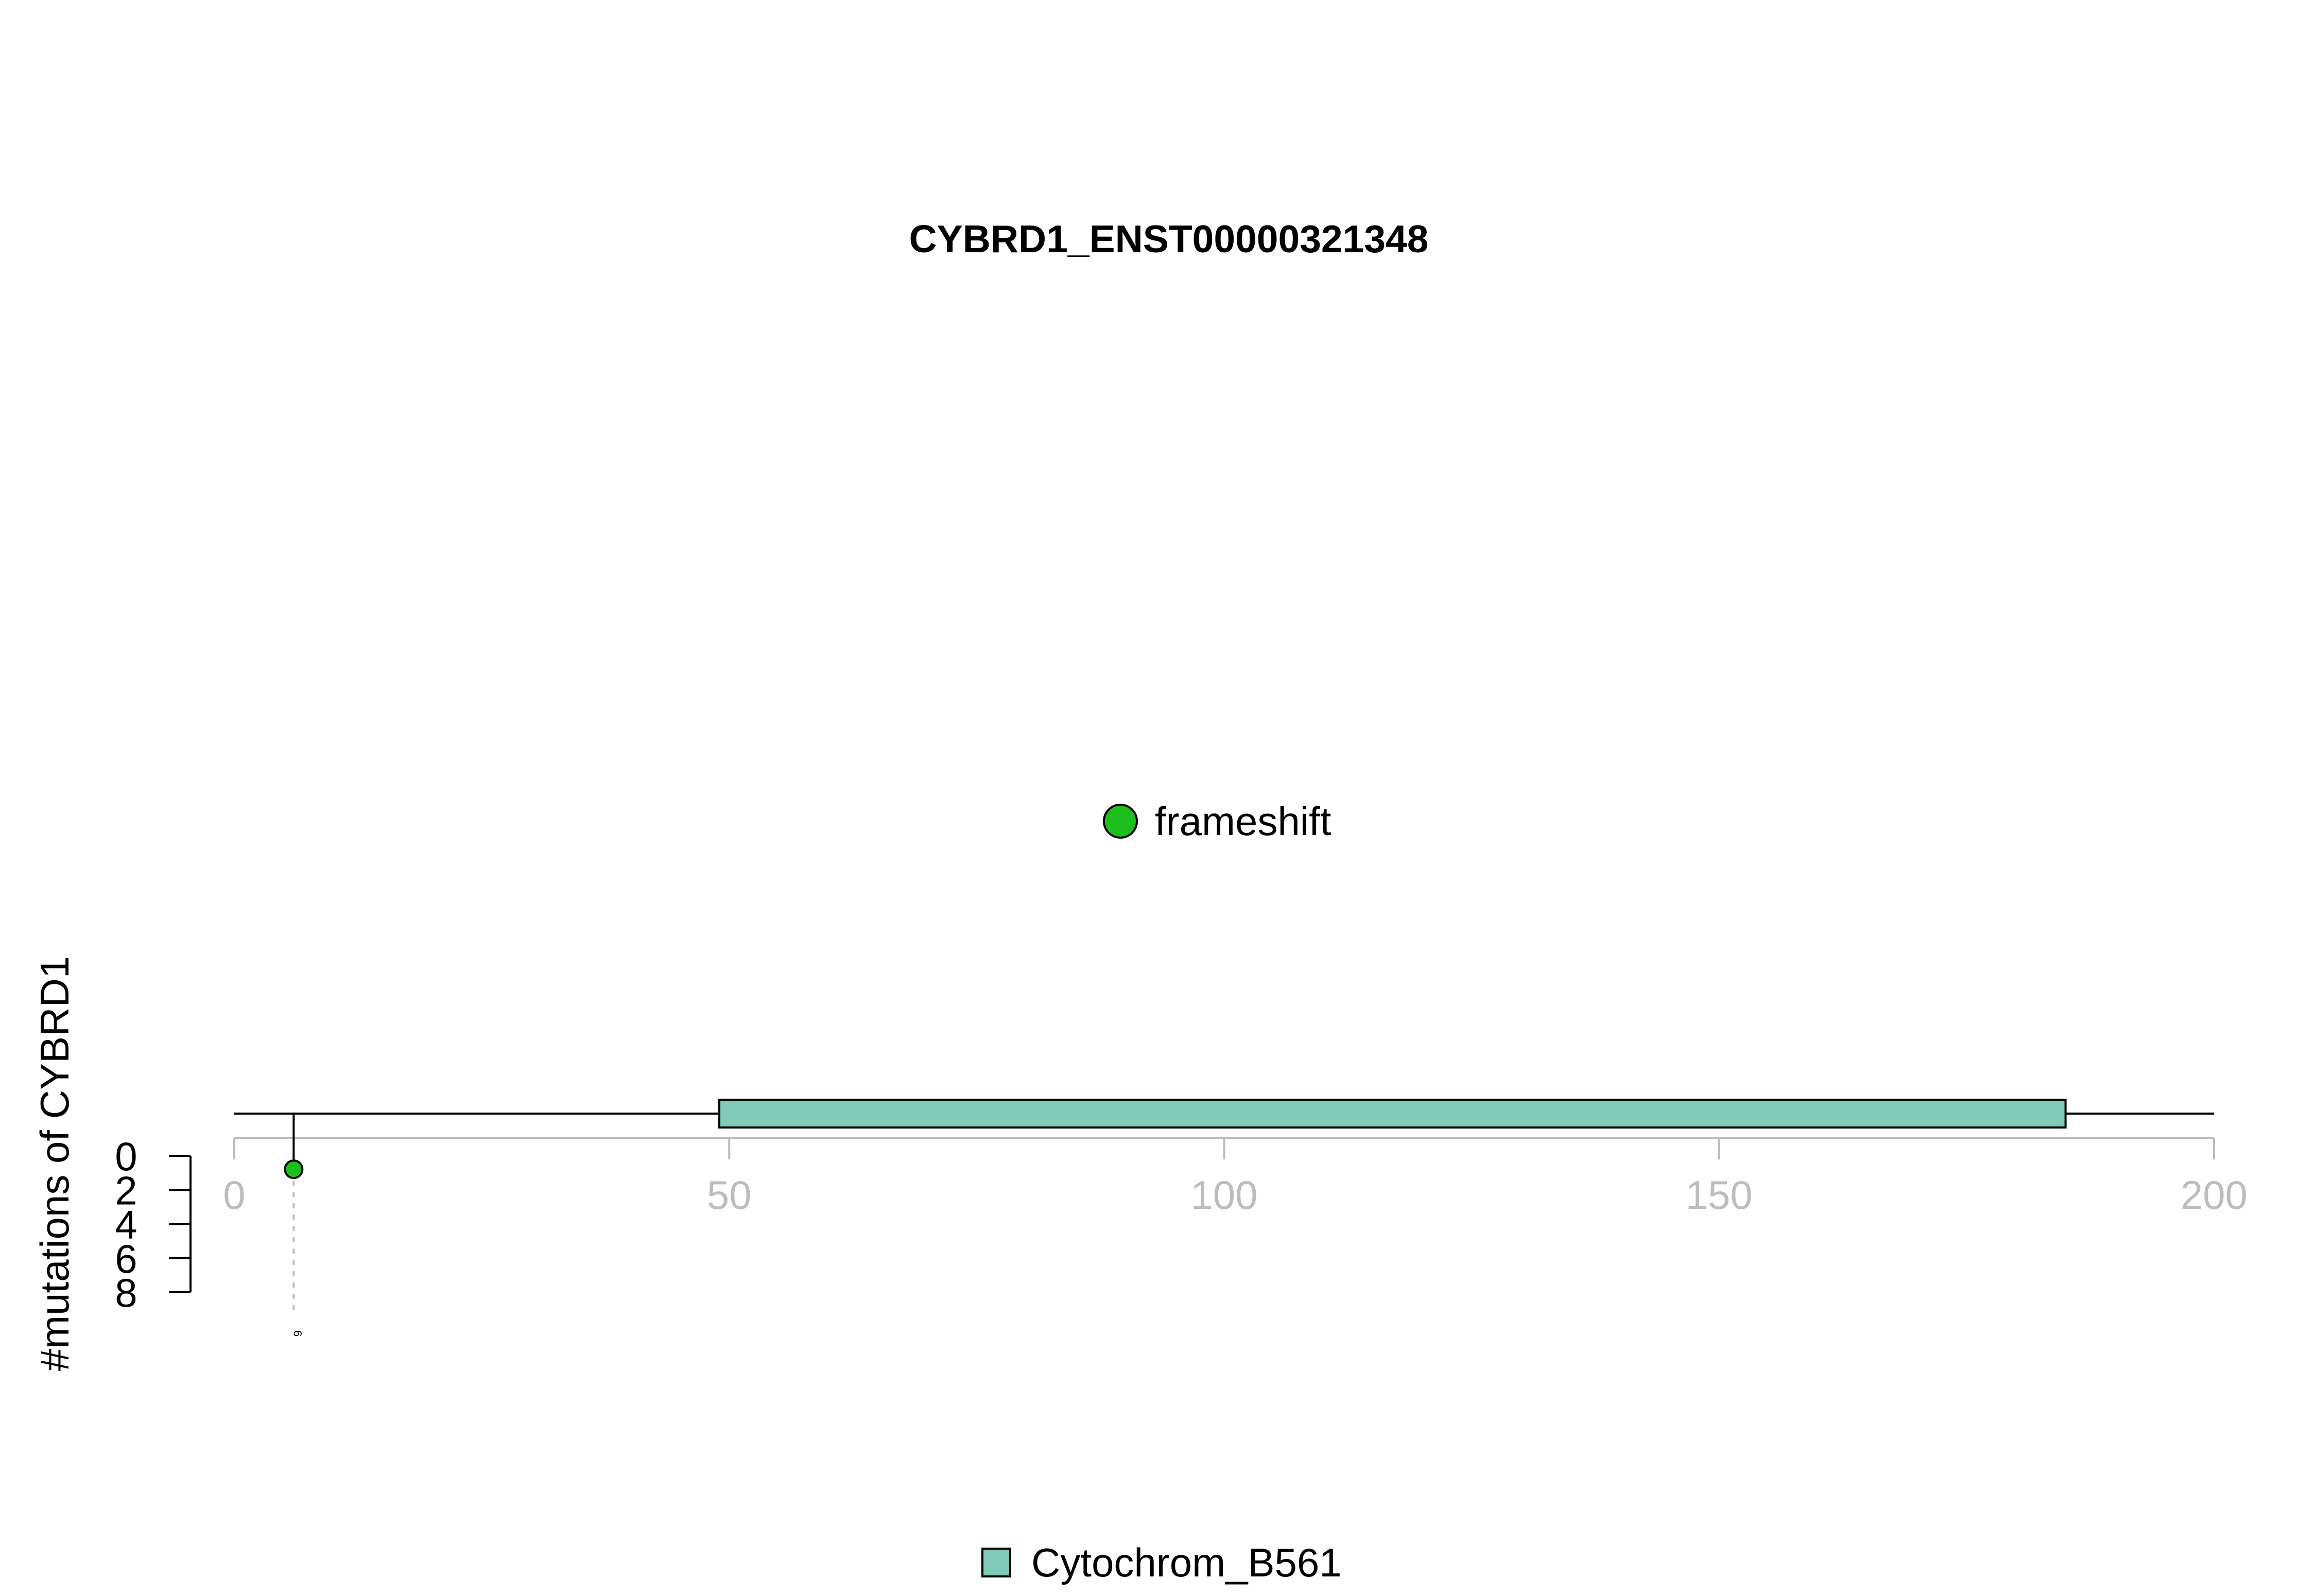  What do you see at coordinates (126, 1224) in the screenshot?
I see `y-tick-label: 4` at bounding box center [126, 1224].